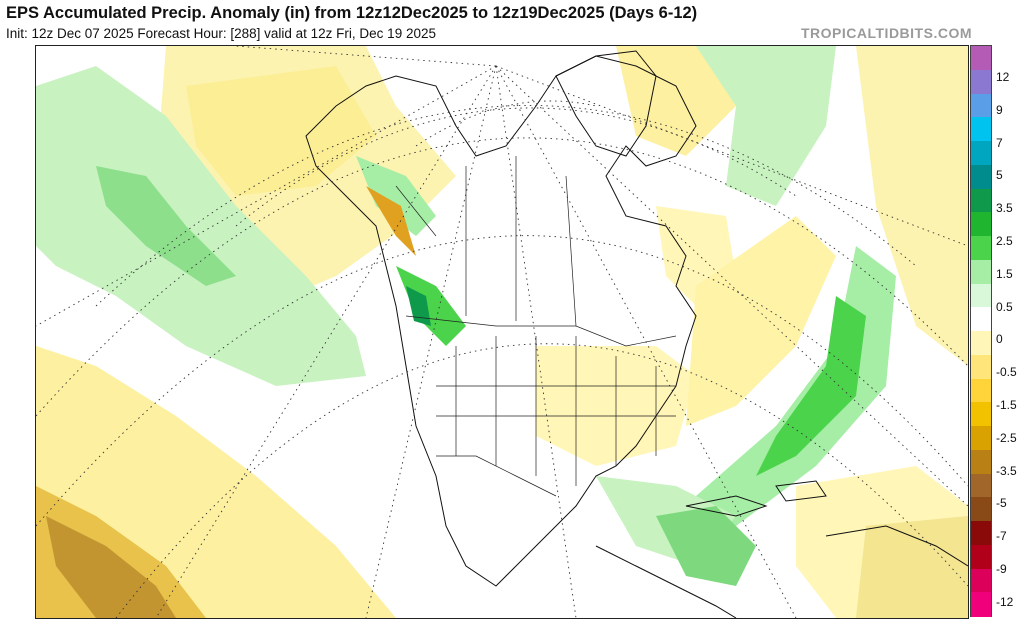  What do you see at coordinates (1004, 241) in the screenshot?
I see `legend-tick-label: 2.5` at bounding box center [1004, 241].